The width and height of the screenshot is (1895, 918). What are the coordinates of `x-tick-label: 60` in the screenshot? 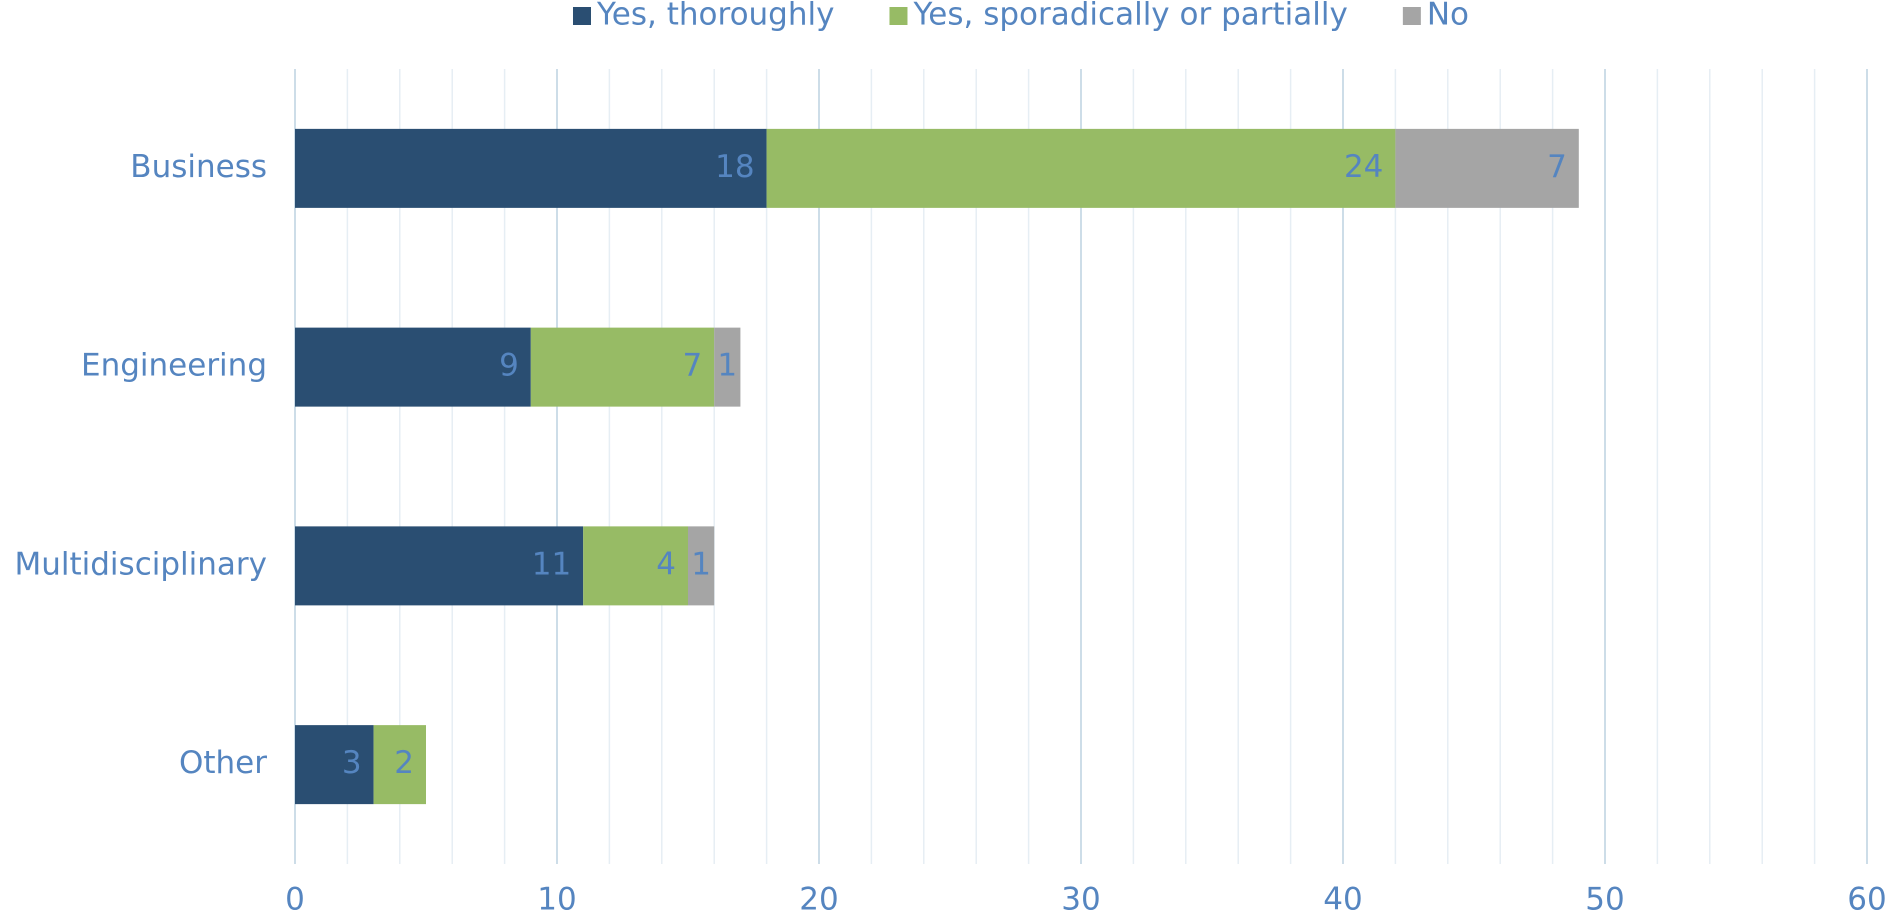 It's located at (1866, 900).